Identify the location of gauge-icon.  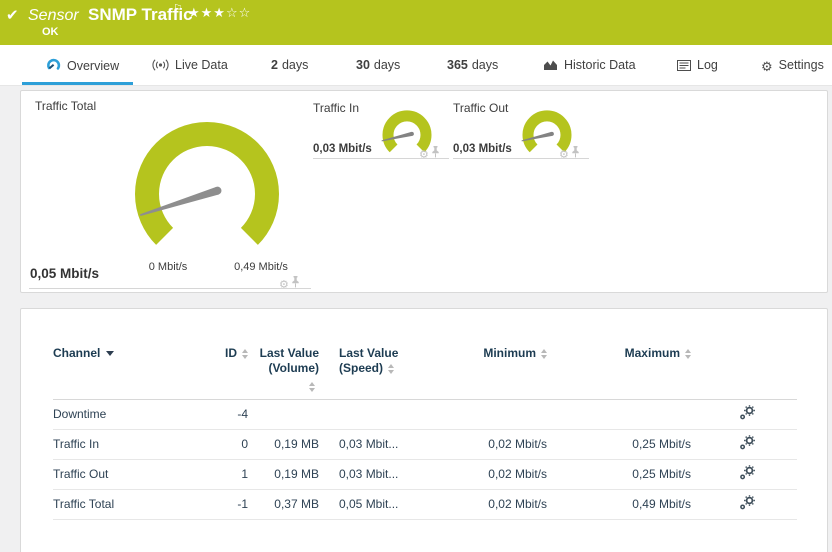
(53, 66).